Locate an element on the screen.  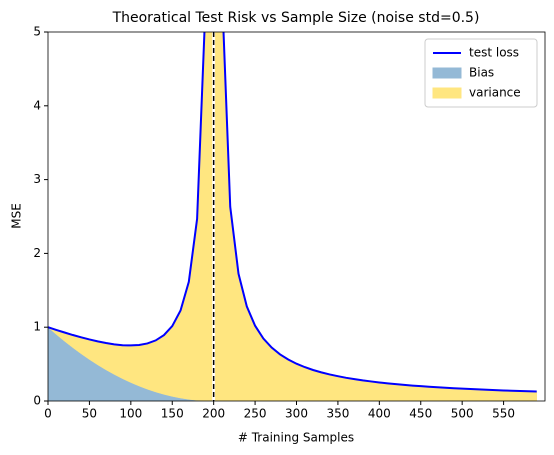
x-tick-label: 300 is located at coordinates (296, 414).